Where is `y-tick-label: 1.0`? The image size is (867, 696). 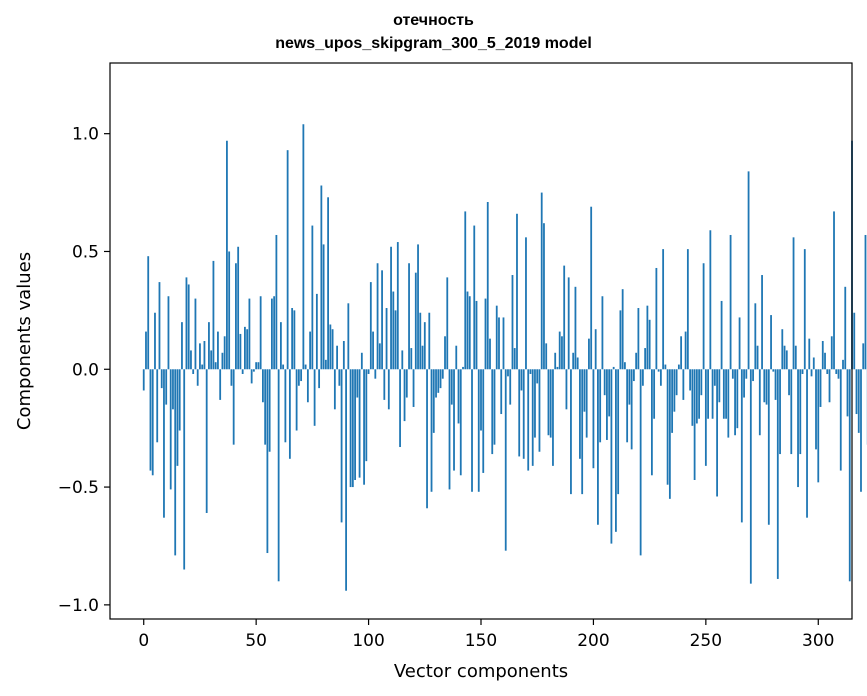
y-tick-label: 1.0 is located at coordinates (85, 135).